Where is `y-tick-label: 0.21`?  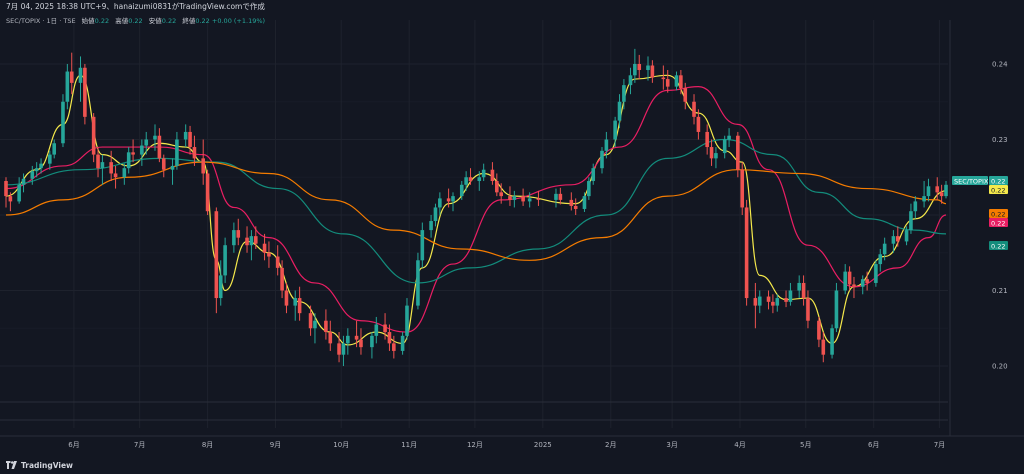
y-tick-label: 0.21 is located at coordinates (1000, 291).